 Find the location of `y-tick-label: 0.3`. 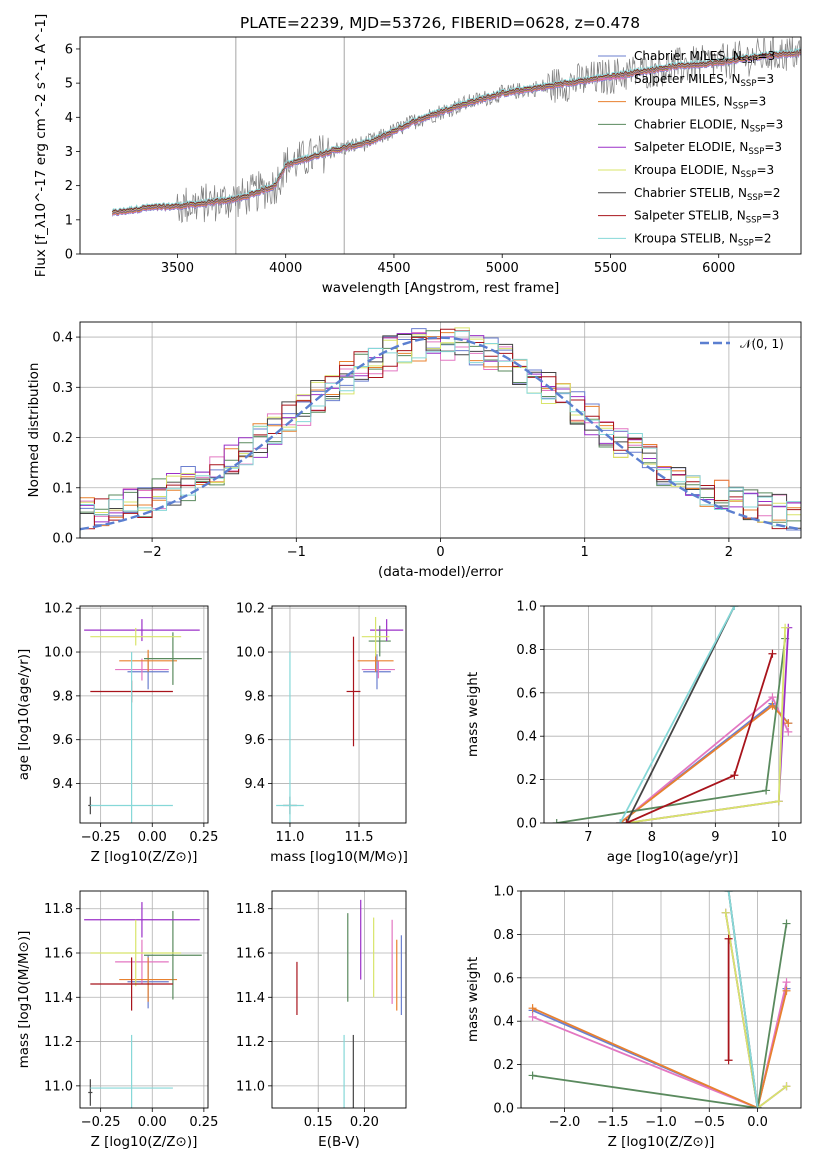

y-tick-label: 0.3 is located at coordinates (62, 388).